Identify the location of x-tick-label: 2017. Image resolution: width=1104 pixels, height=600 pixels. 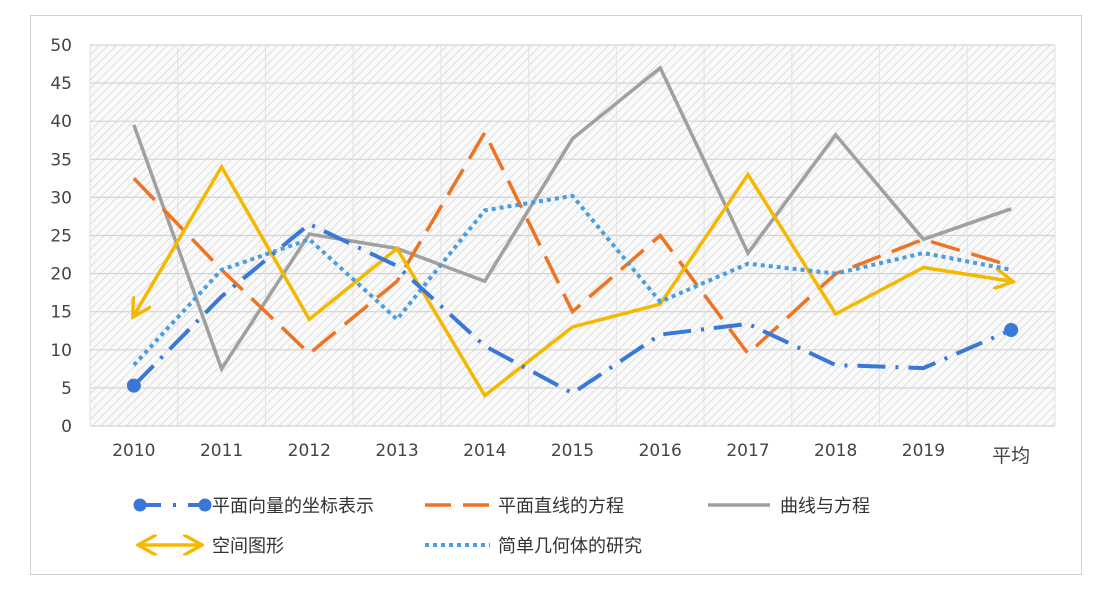
(747, 451).